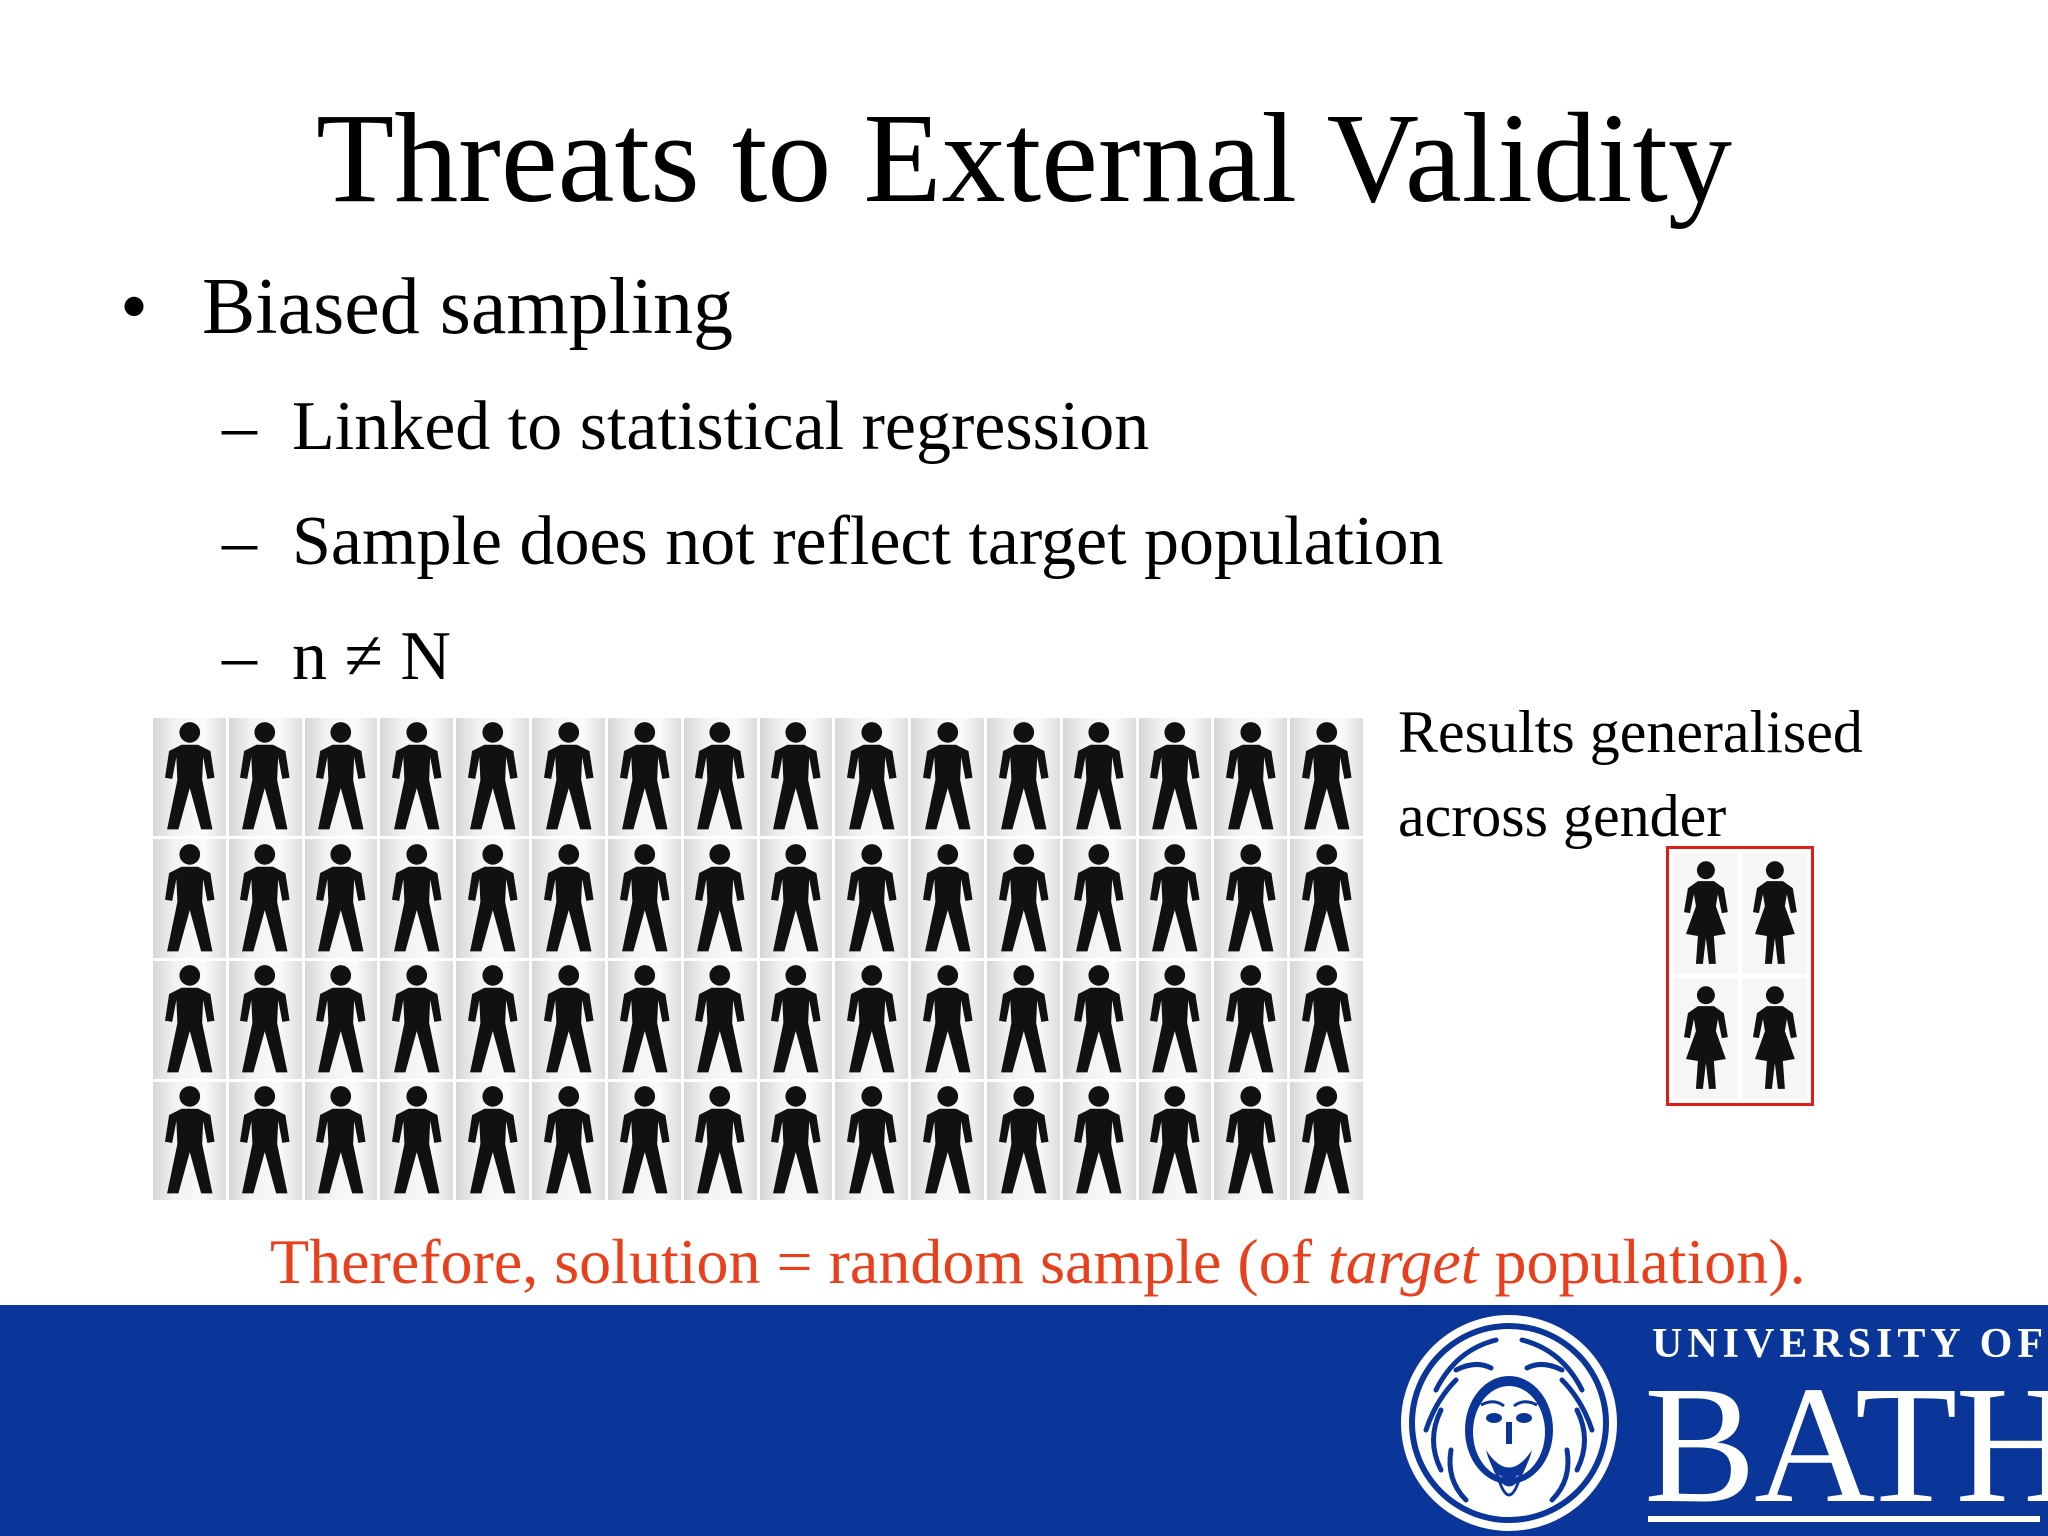 This screenshot has height=1536, width=2048. I want to click on caption-line-1: Results generalised, so click(1630, 732).